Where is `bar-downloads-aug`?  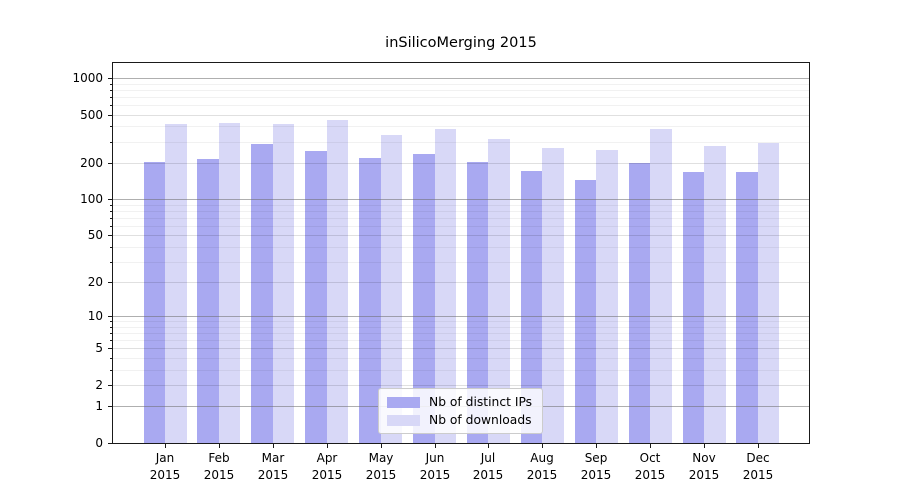
bar-downloads-aug is located at coordinates (553, 295).